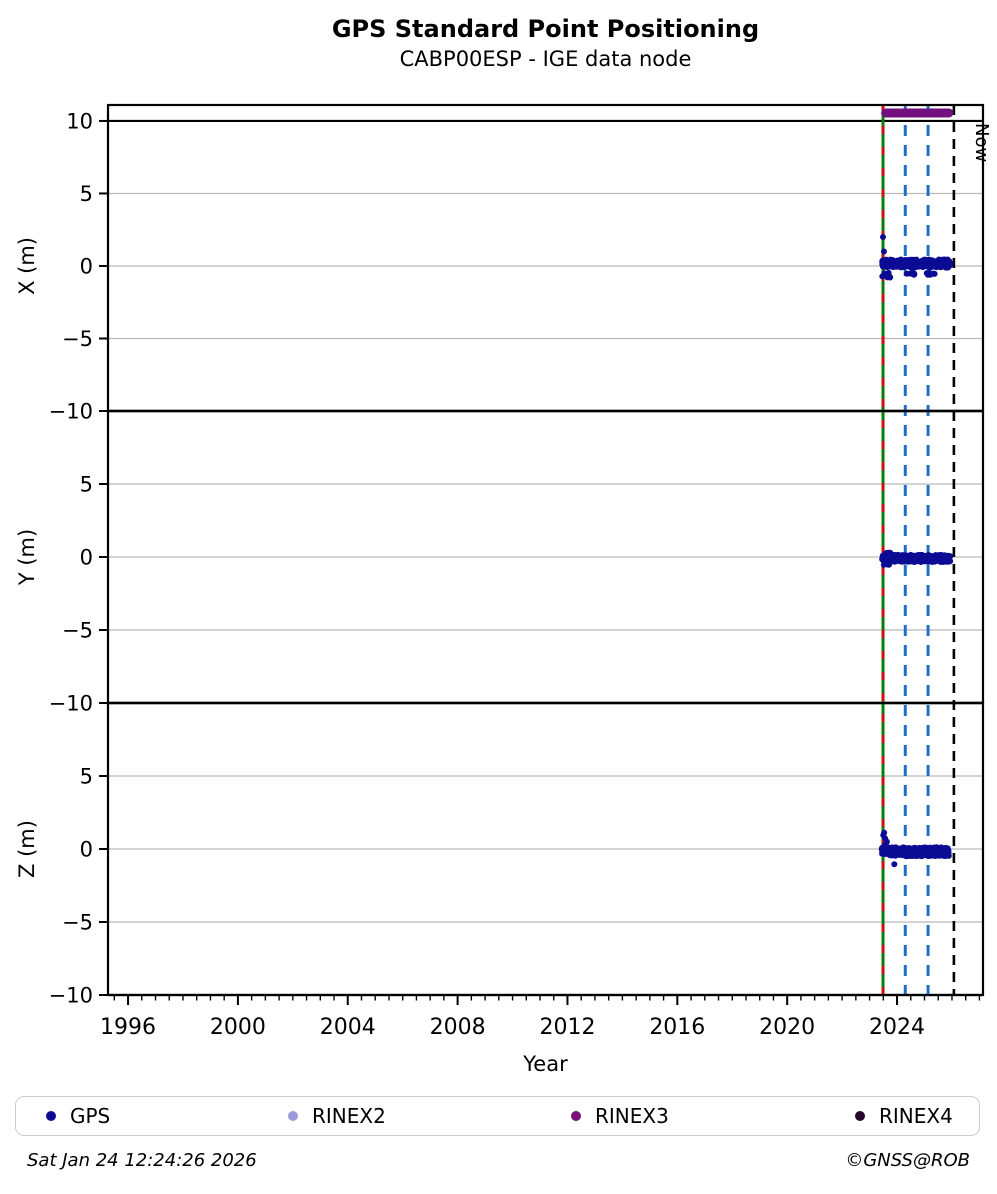 The image size is (997, 1194). I want to click on x-axis-title: Year, so click(545, 1064).